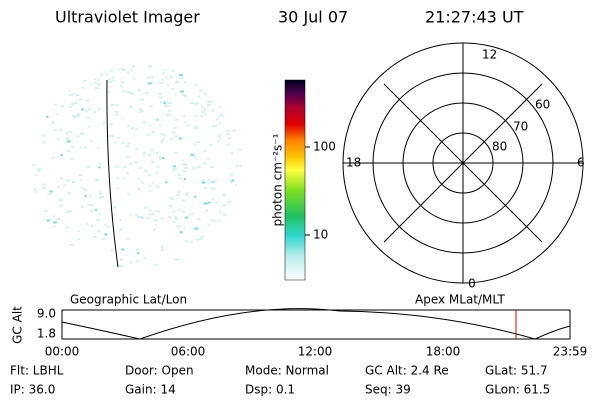 The height and width of the screenshot is (400, 600). What do you see at coordinates (287, 371) in the screenshot?
I see `status-field: Mode: Normal` at bounding box center [287, 371].